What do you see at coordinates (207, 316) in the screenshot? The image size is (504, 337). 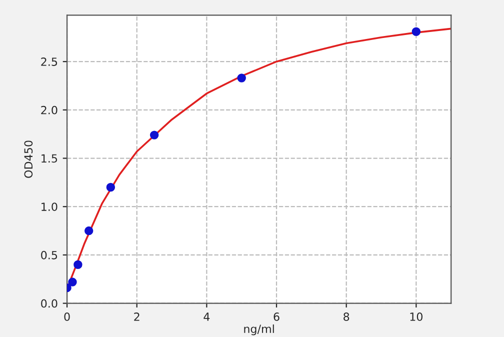 I see `x-tick-label: 4` at bounding box center [207, 316].